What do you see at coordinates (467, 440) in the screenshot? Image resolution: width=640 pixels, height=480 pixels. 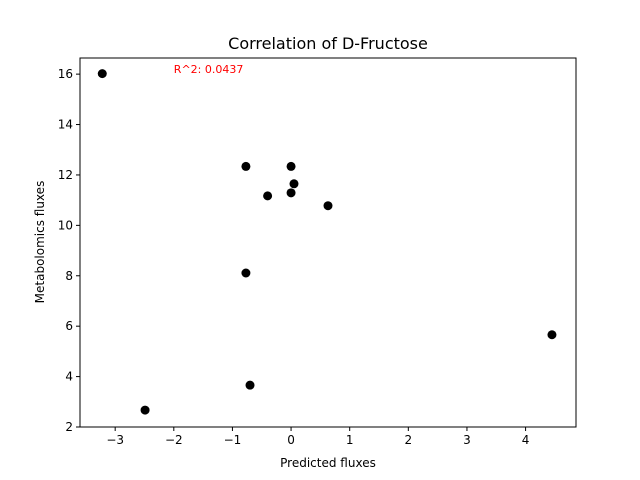 I see `x-tick-label: 3` at bounding box center [467, 440].